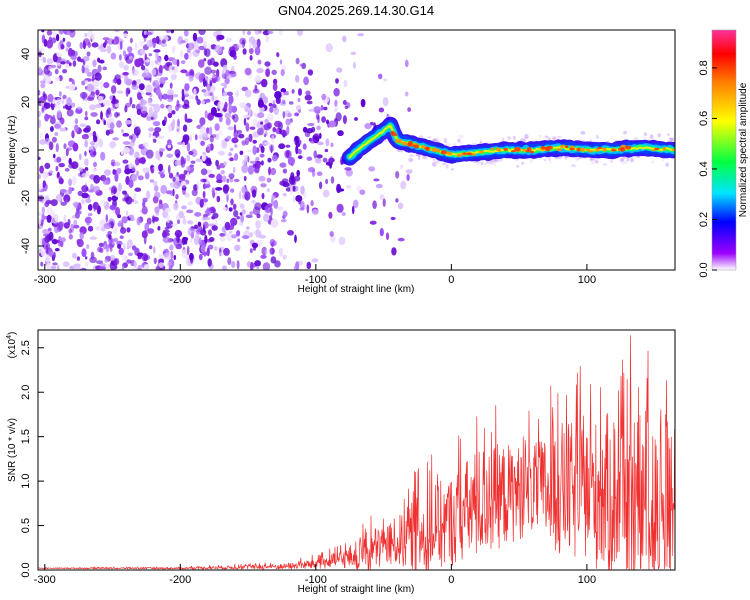 The width and height of the screenshot is (750, 600). Describe the element at coordinates (356, 10) in the screenshot. I see `figure-title: GN04.2025.269.14.30.G14` at that location.